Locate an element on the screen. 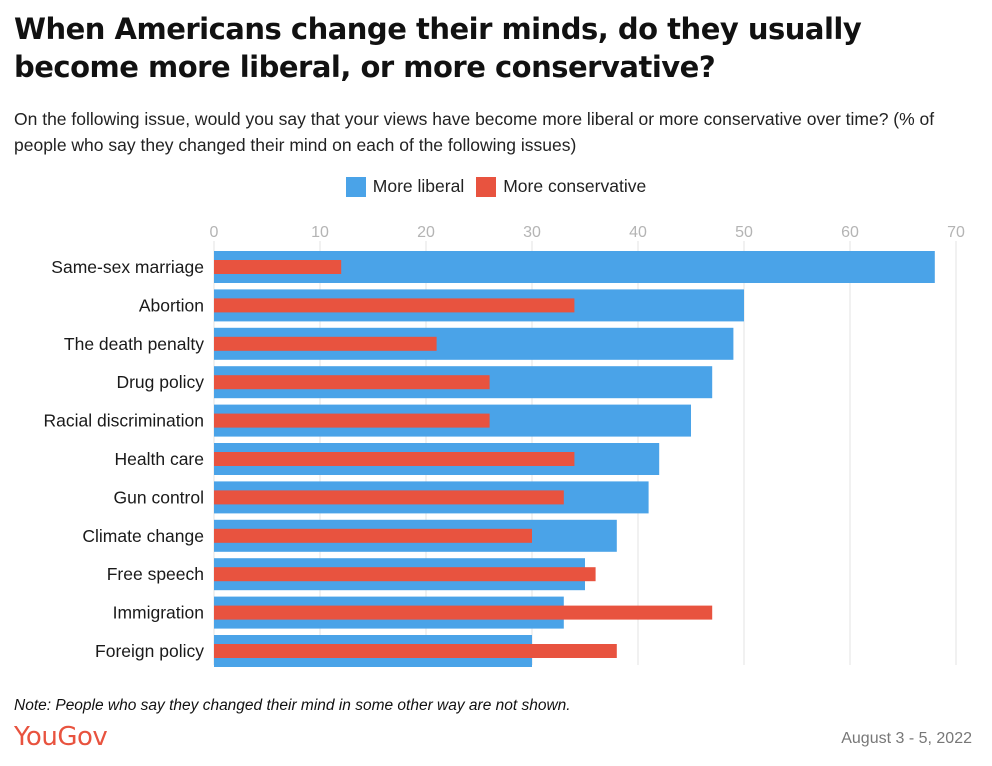 The width and height of the screenshot is (992, 766). legend-item-conservative: More conservative is located at coordinates (561, 186).